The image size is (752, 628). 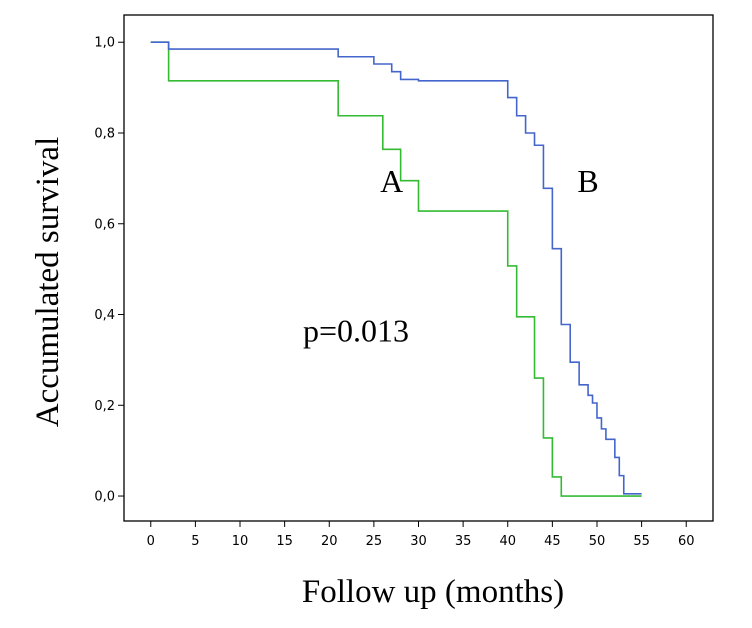 What do you see at coordinates (391, 181) in the screenshot?
I see `annotation-a: A` at bounding box center [391, 181].